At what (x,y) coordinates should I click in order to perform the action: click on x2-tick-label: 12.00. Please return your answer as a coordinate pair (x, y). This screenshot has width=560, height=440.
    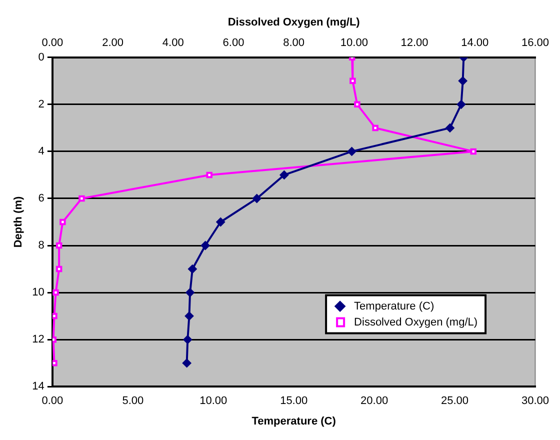
    Looking at the image, I should click on (414, 42).